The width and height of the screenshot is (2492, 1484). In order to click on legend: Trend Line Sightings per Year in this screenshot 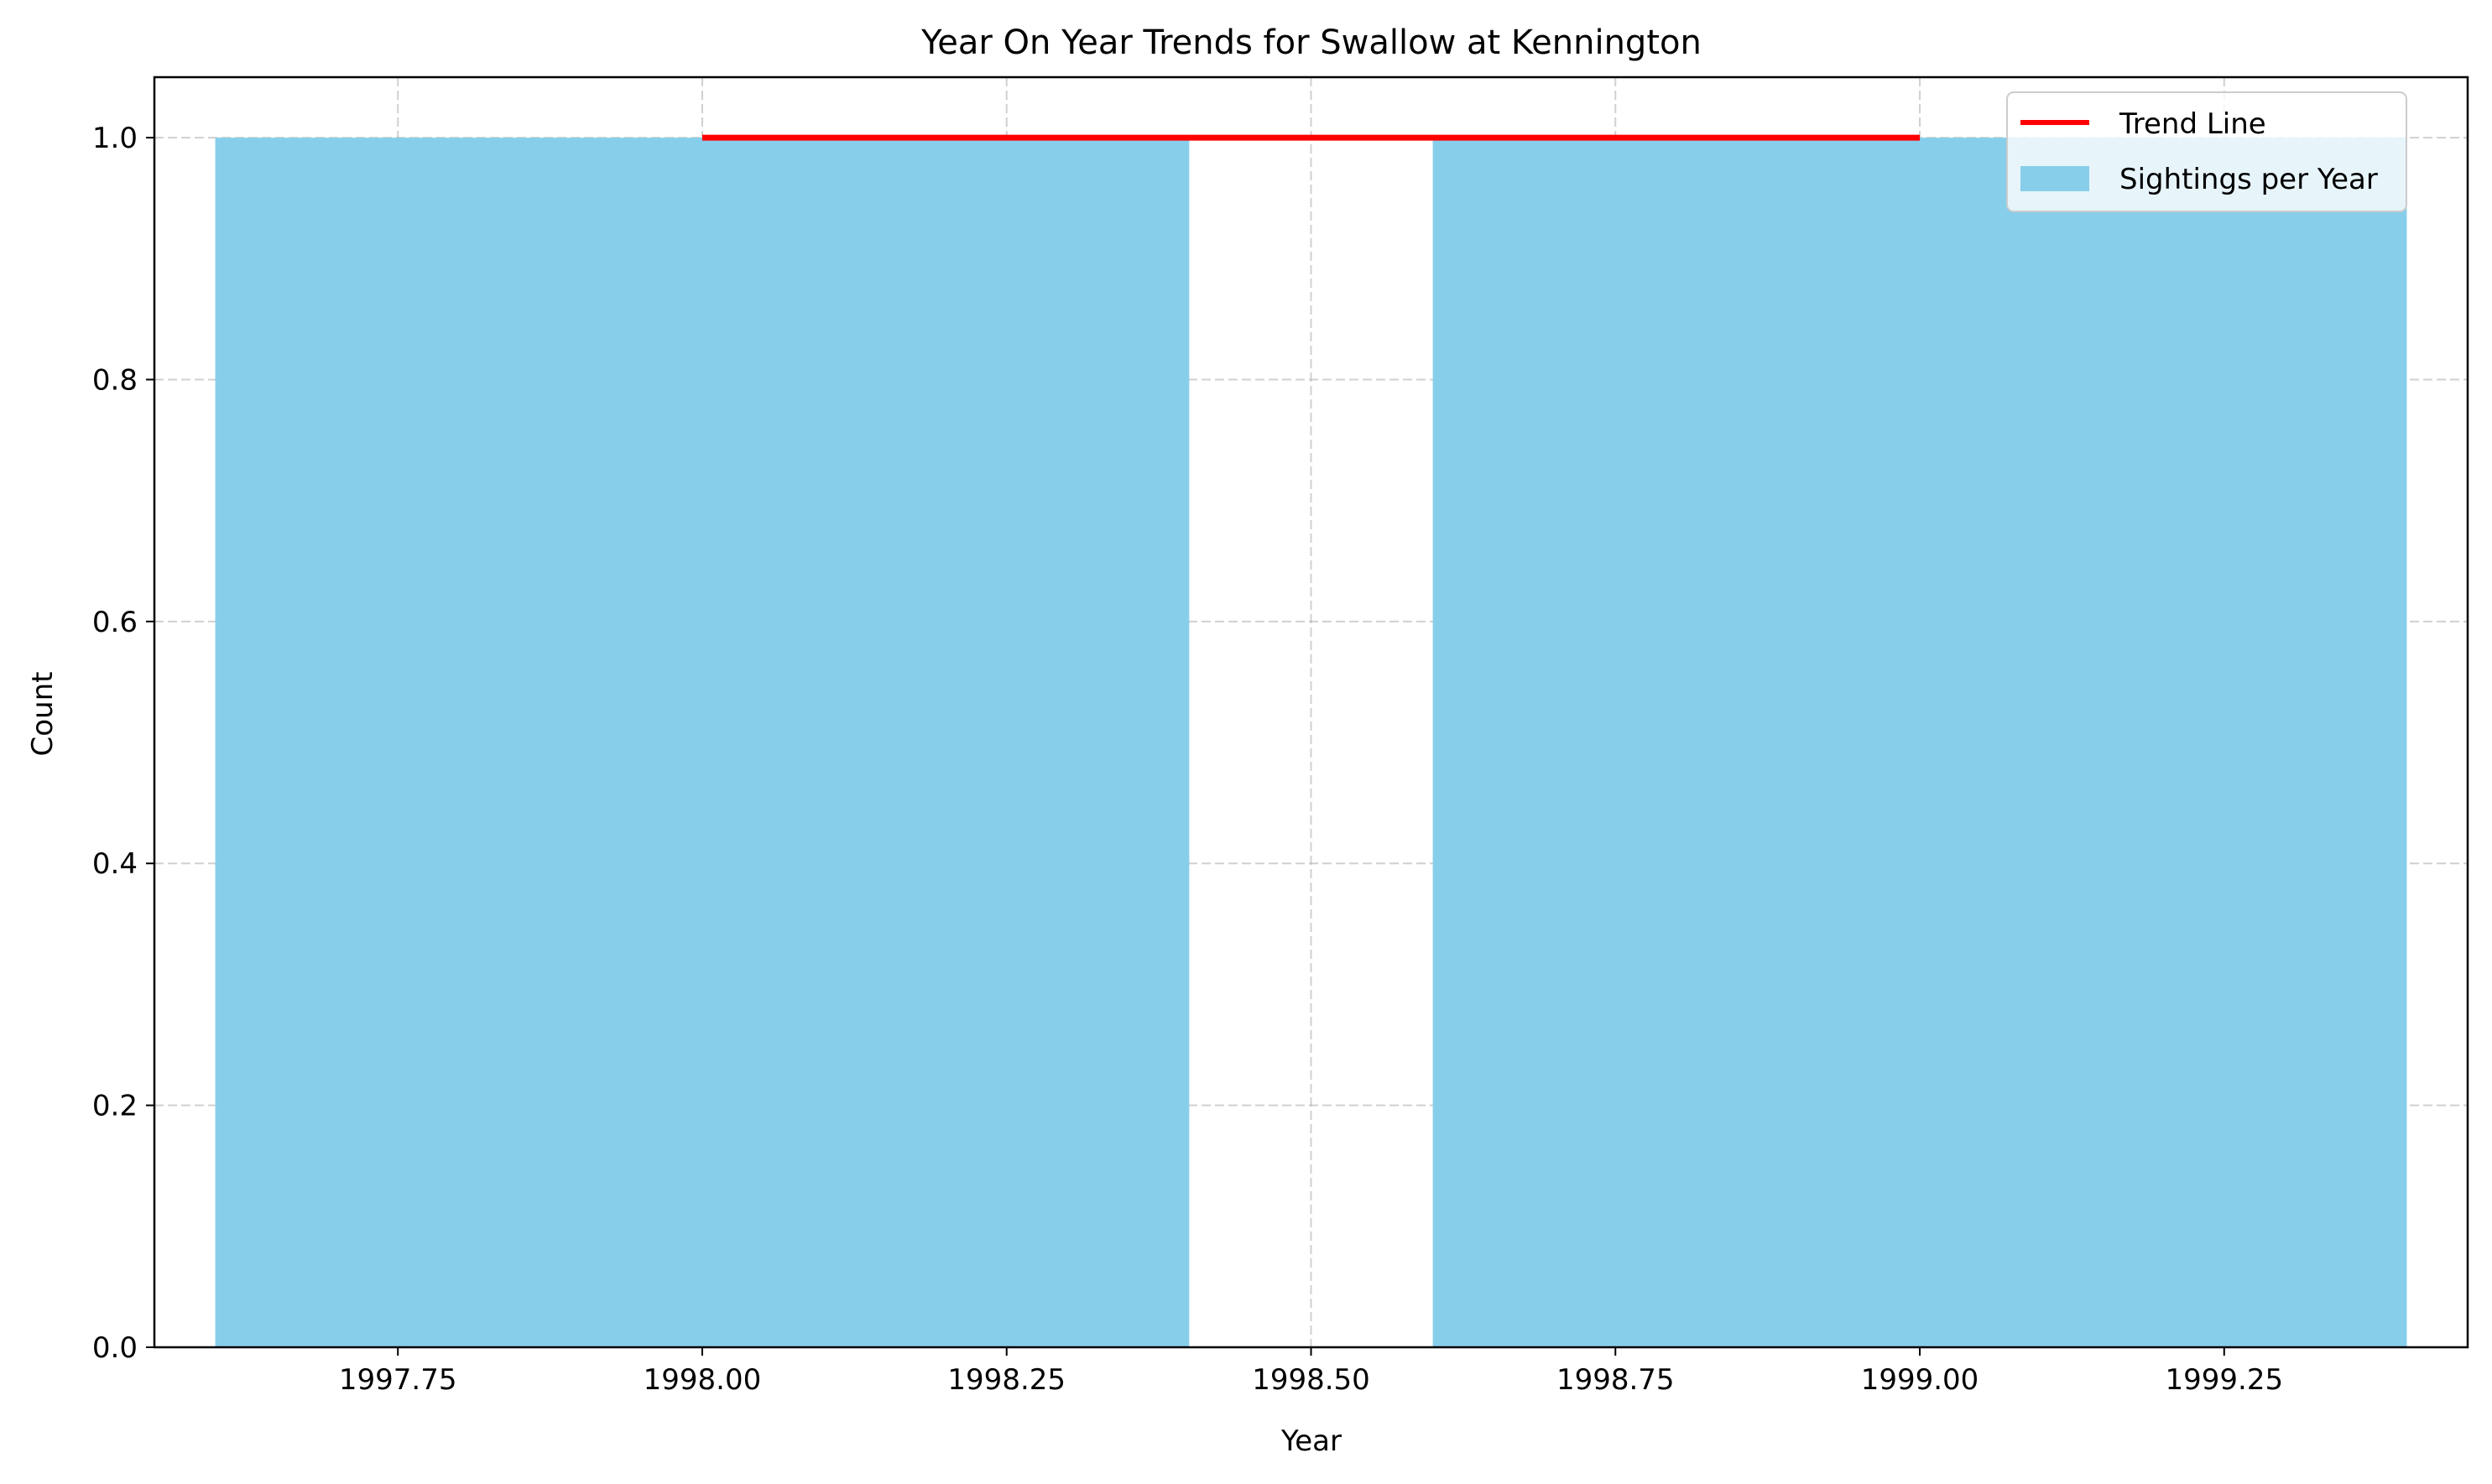, I will do `click(2206, 151)`.